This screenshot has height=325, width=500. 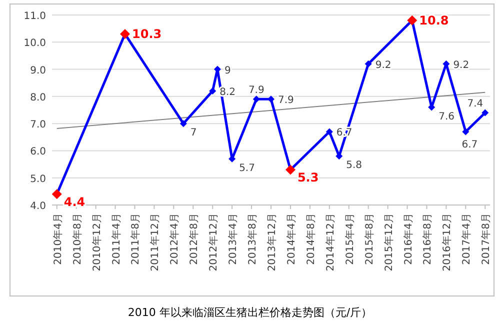 I want to click on x-tick-label: 2013年4月, so click(x=233, y=239).